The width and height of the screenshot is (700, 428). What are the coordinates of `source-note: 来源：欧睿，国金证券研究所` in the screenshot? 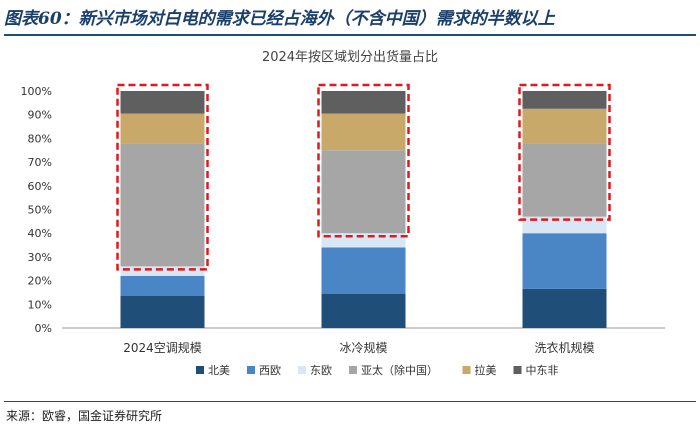 It's located at (84, 416).